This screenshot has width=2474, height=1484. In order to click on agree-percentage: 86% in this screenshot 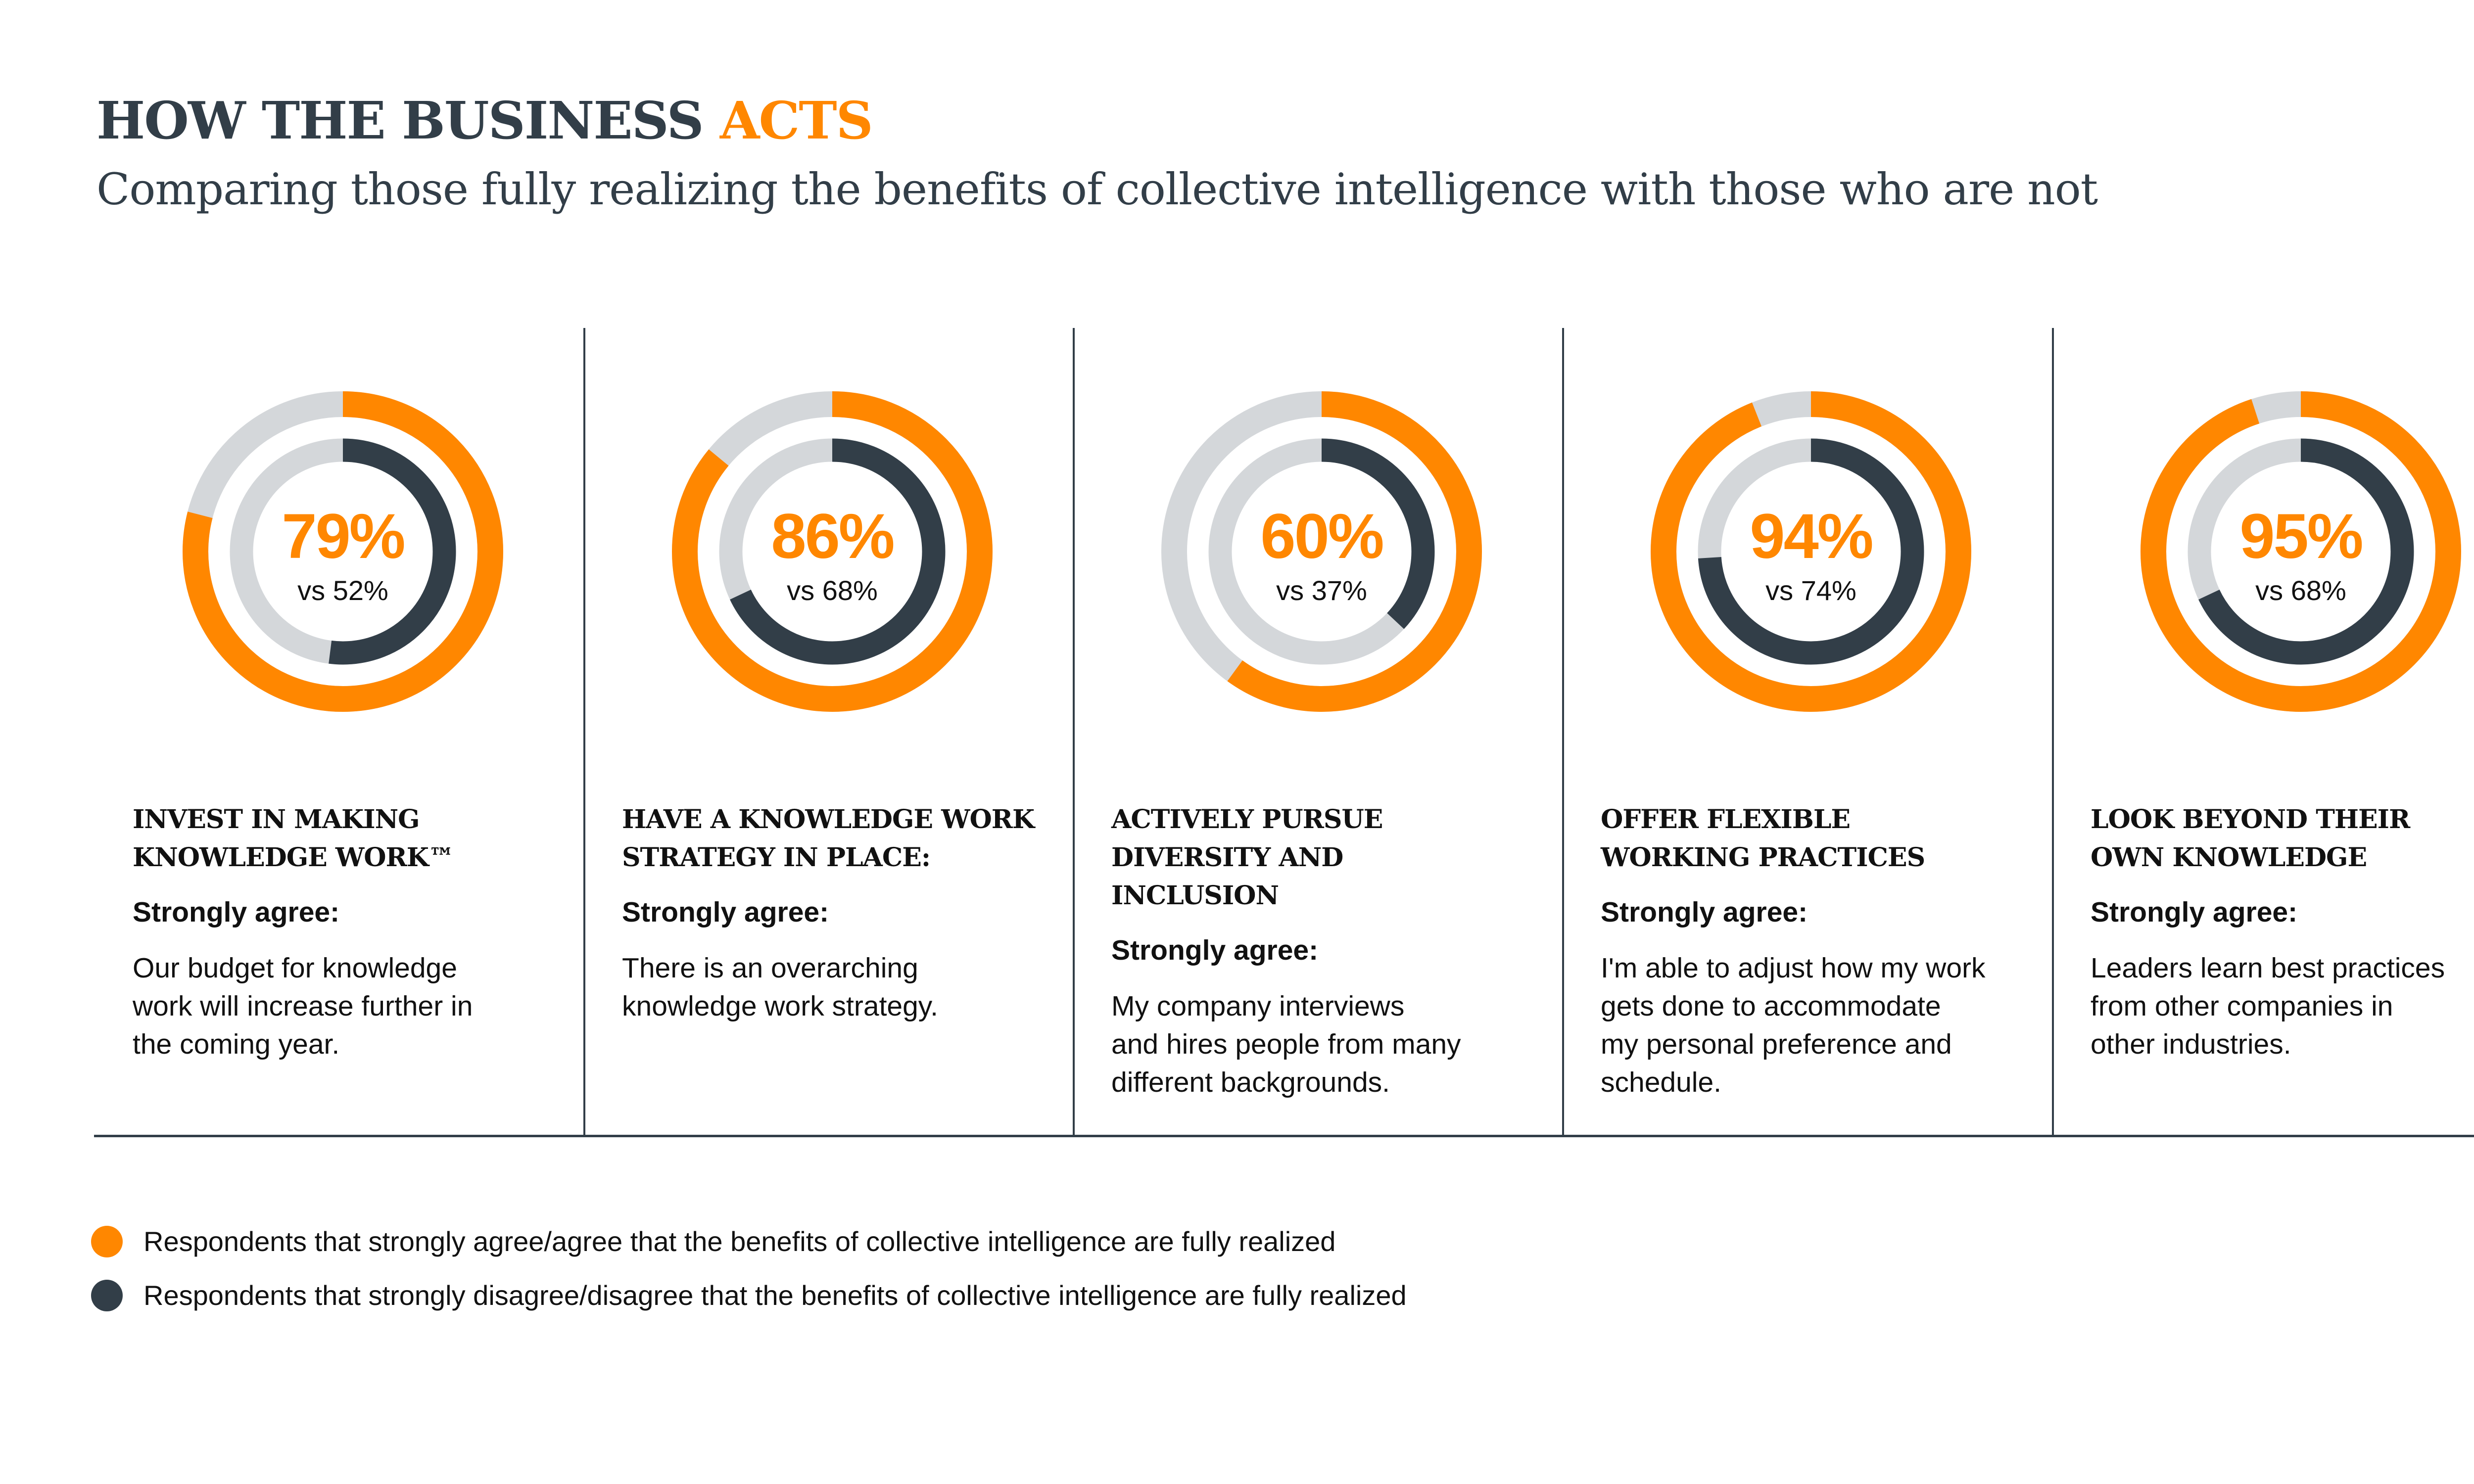, I will do `click(833, 536)`.